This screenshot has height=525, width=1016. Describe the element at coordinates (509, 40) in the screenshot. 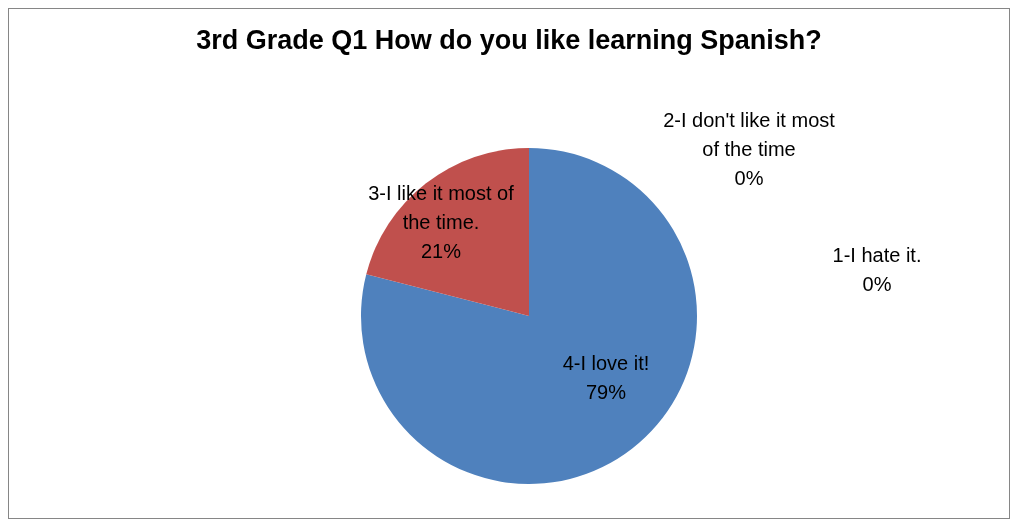

I see `chart-title: 3rd Grade Q1 How do you like learning Spanish?` at that location.